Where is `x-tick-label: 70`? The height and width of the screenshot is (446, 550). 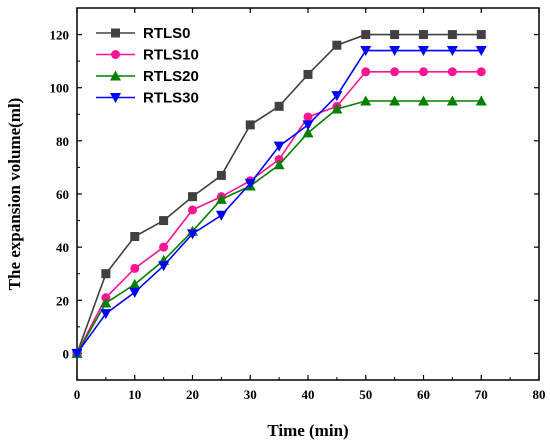 x-tick-label: 70 is located at coordinates (481, 394).